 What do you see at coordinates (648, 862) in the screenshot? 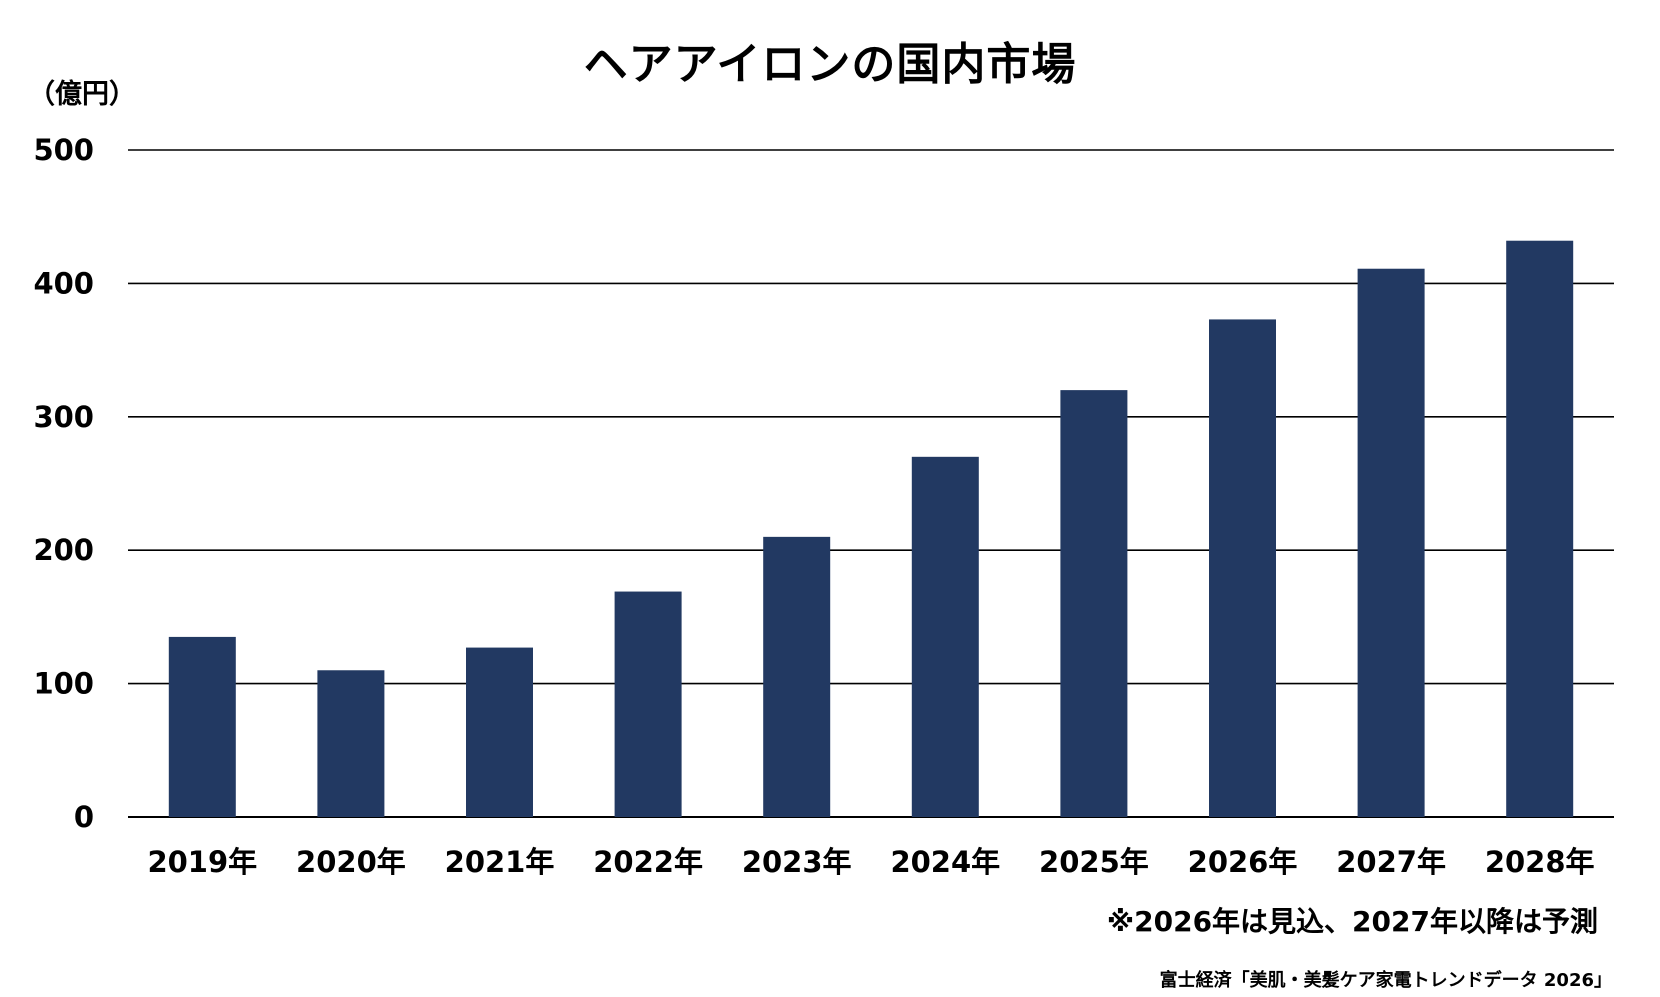
I see `x-tick-label: 2022年` at bounding box center [648, 862].